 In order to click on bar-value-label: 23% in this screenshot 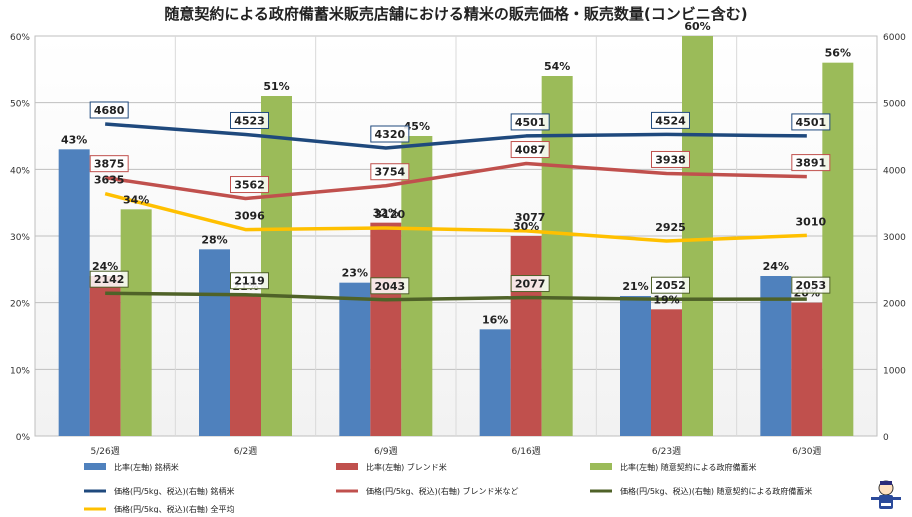, I will do `click(355, 273)`.